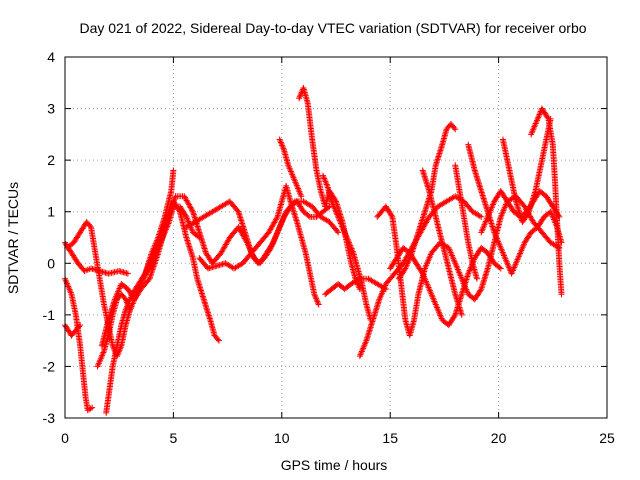  Describe the element at coordinates (51, 57) in the screenshot. I see `y-tick-label: 4` at that location.